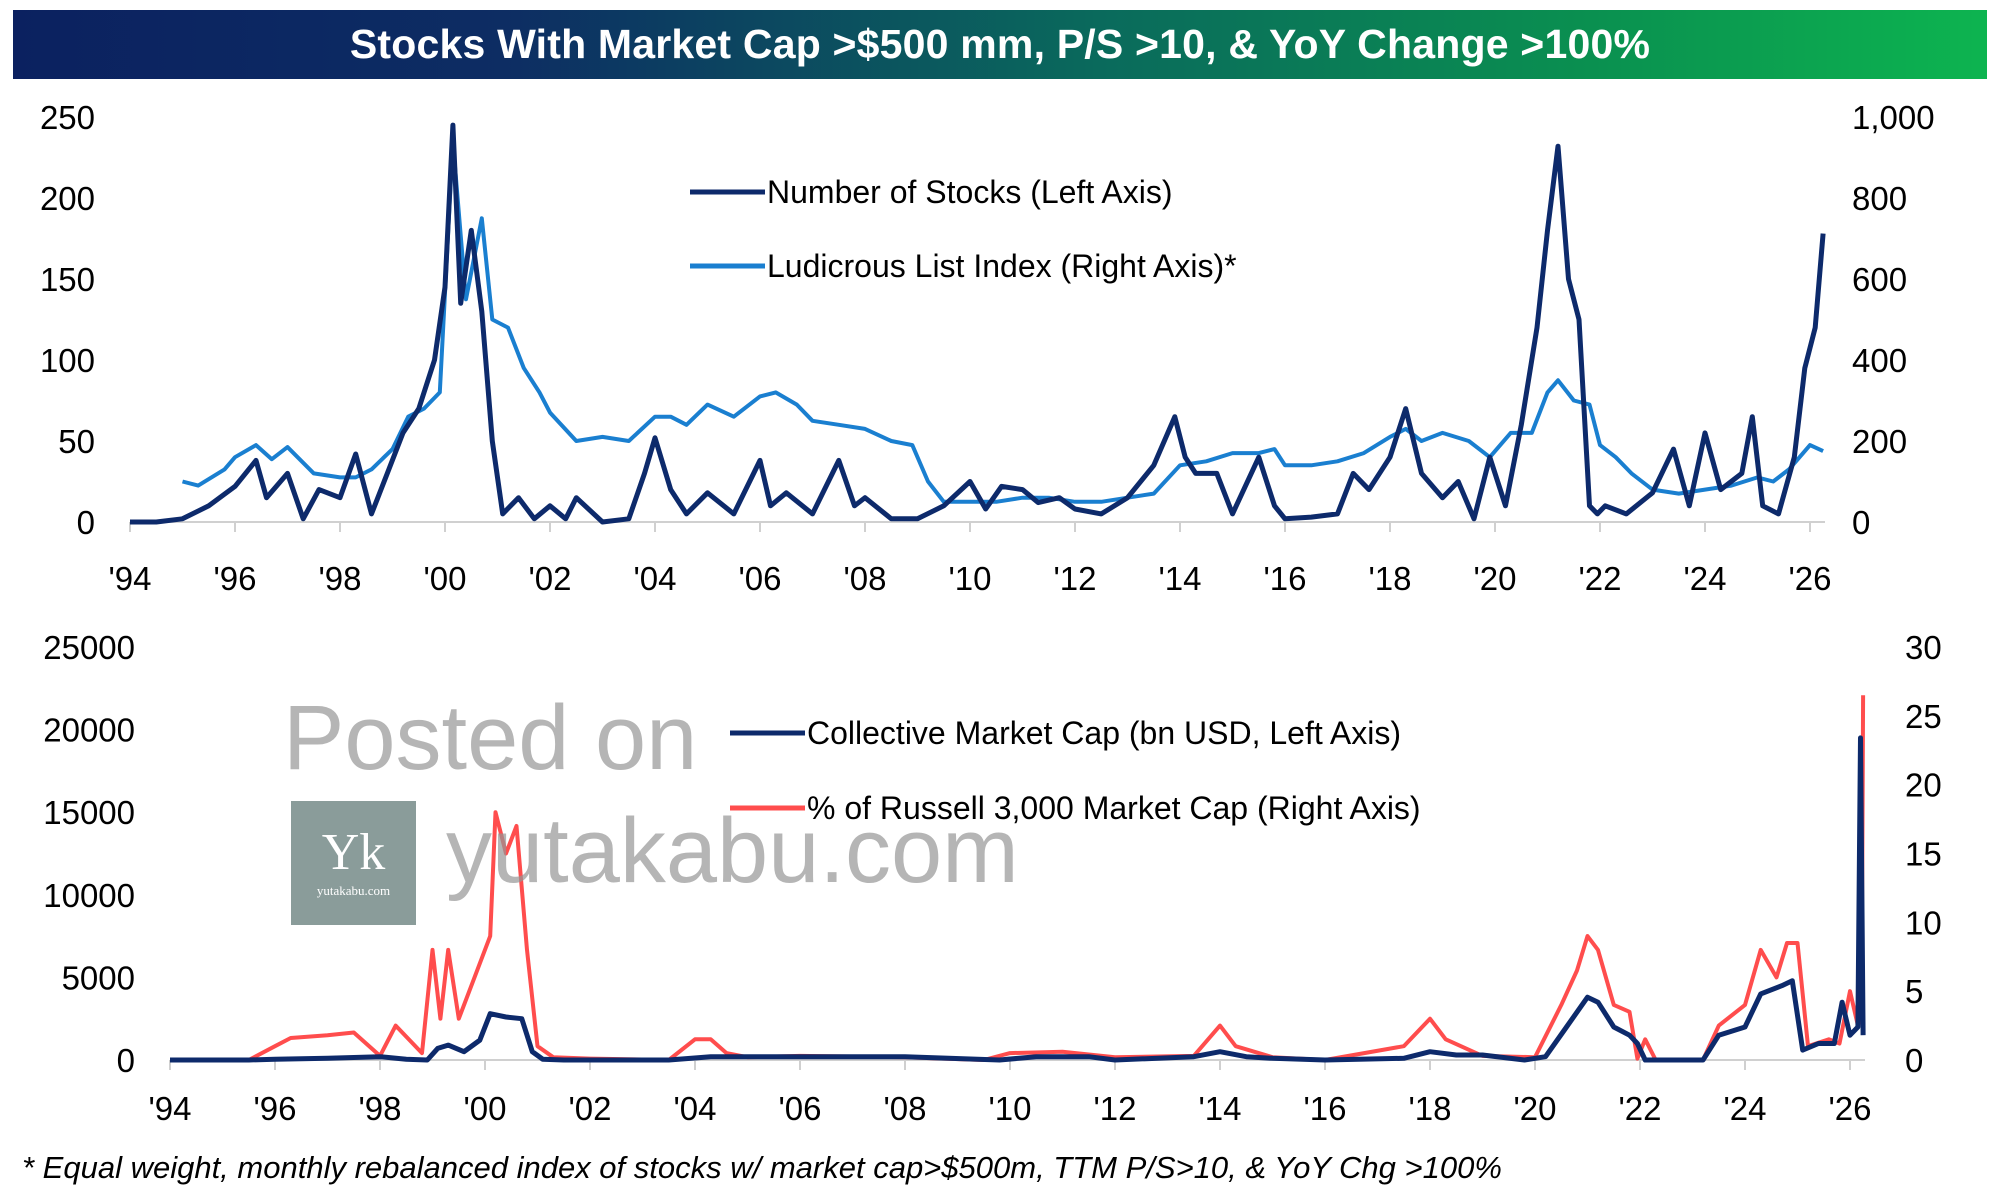 The width and height of the screenshot is (2000, 1200). Describe the element at coordinates (98, 977) in the screenshot. I see `left-y-tick-label: 5000` at that location.